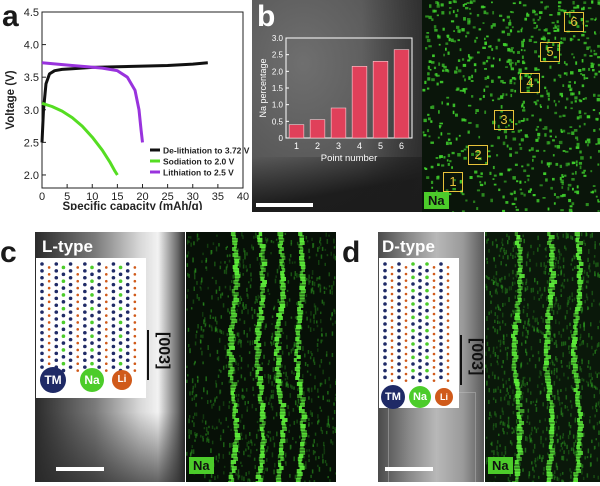 The image size is (600, 486). Describe the element at coordinates (408, 246) in the screenshot. I see `type-label-d: D-type` at that location.